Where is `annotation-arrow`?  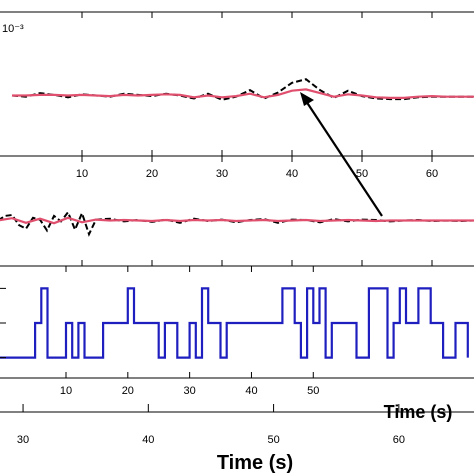 annotation-arrow is located at coordinates (341, 154).